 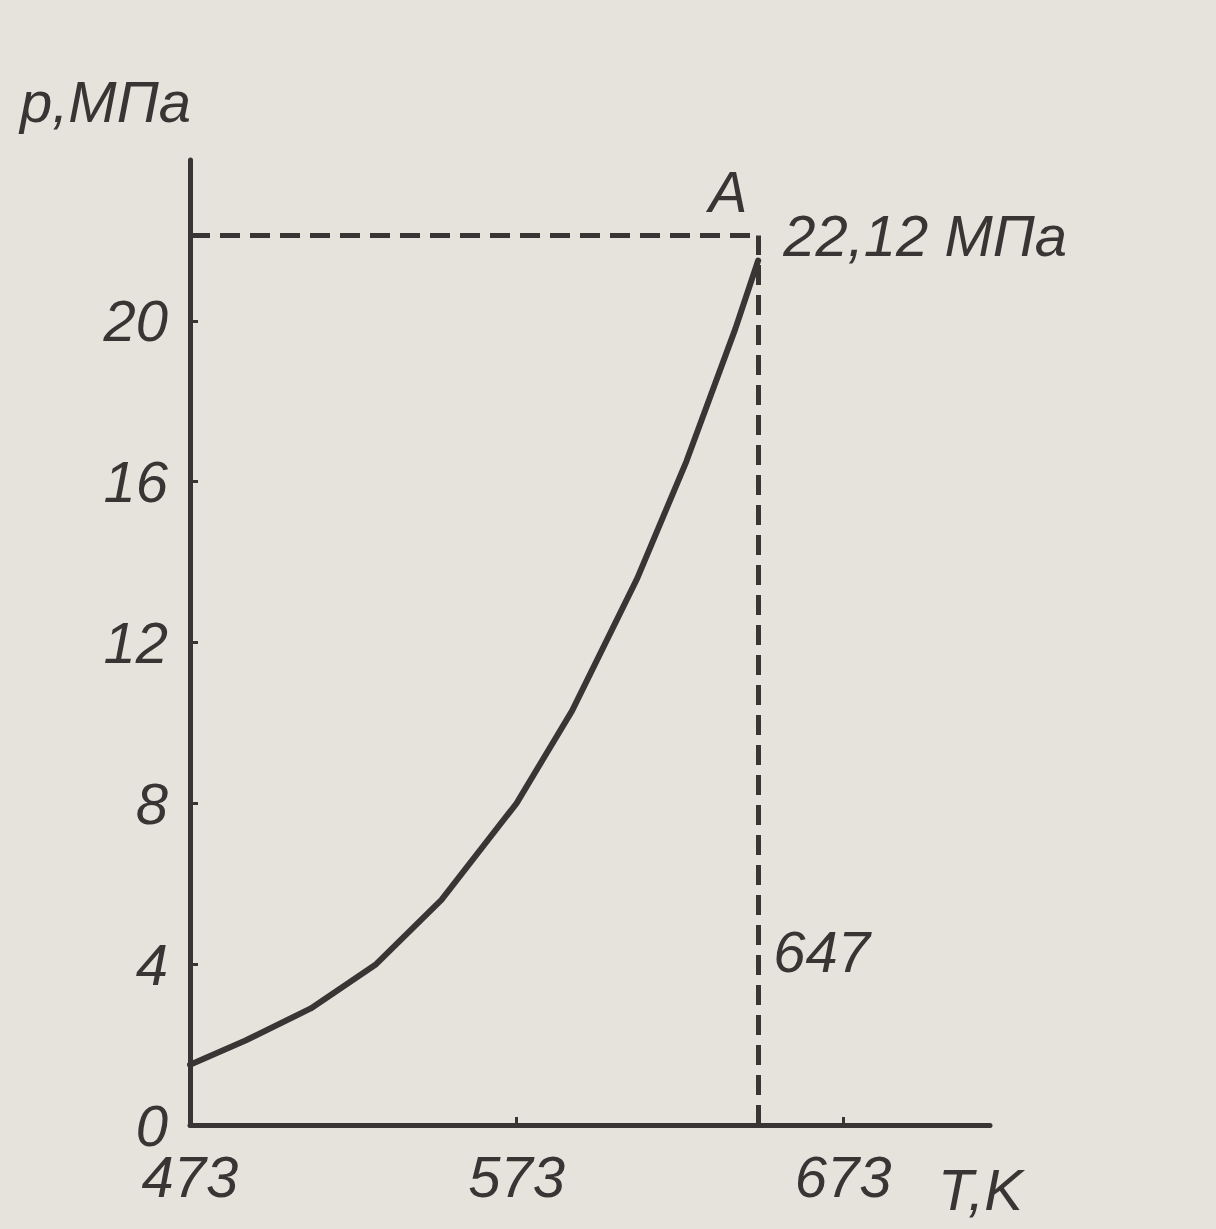 What do you see at coordinates (135, 321) in the screenshot?
I see `y-tick-label: 20` at bounding box center [135, 321].